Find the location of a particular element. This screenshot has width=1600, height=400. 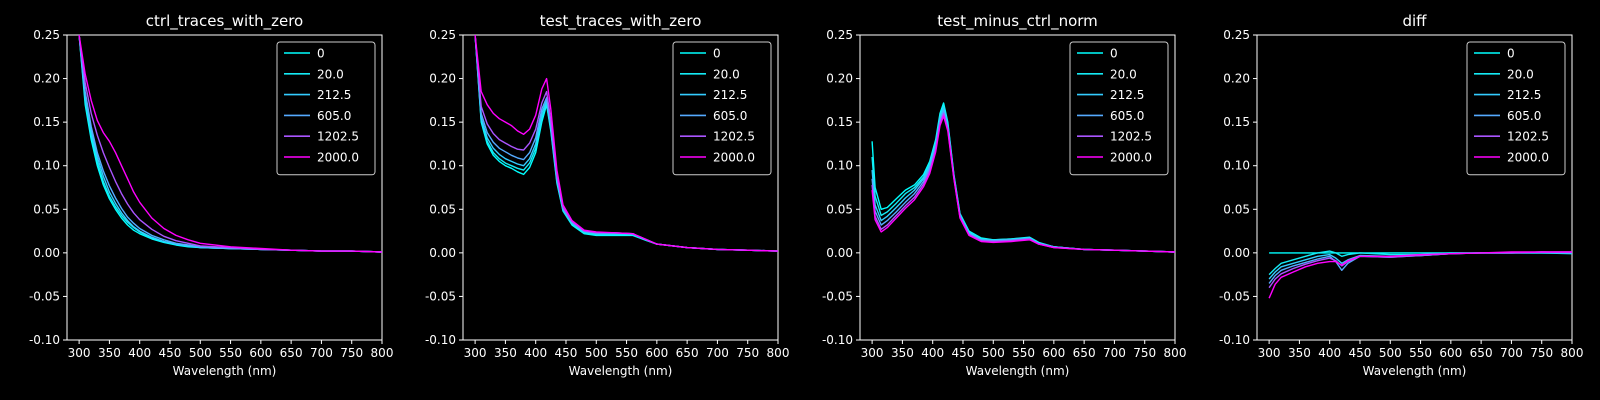

chart-title: ctrl_traces_with_zero is located at coordinates (224, 21).